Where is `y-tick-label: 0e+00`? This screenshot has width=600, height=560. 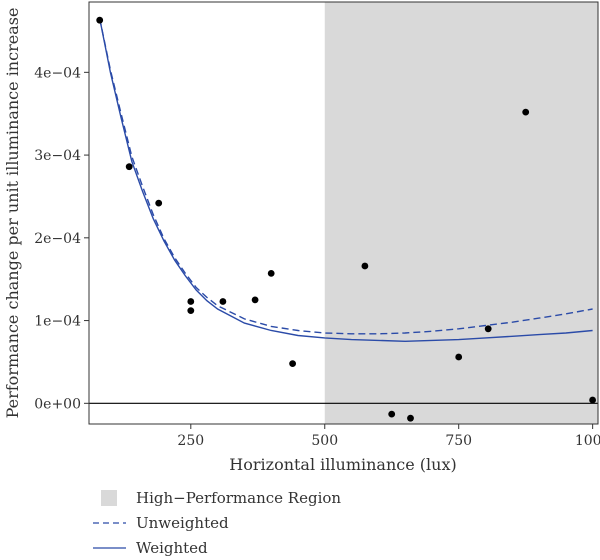
y-tick-label: 0e+00 is located at coordinates (57, 404).